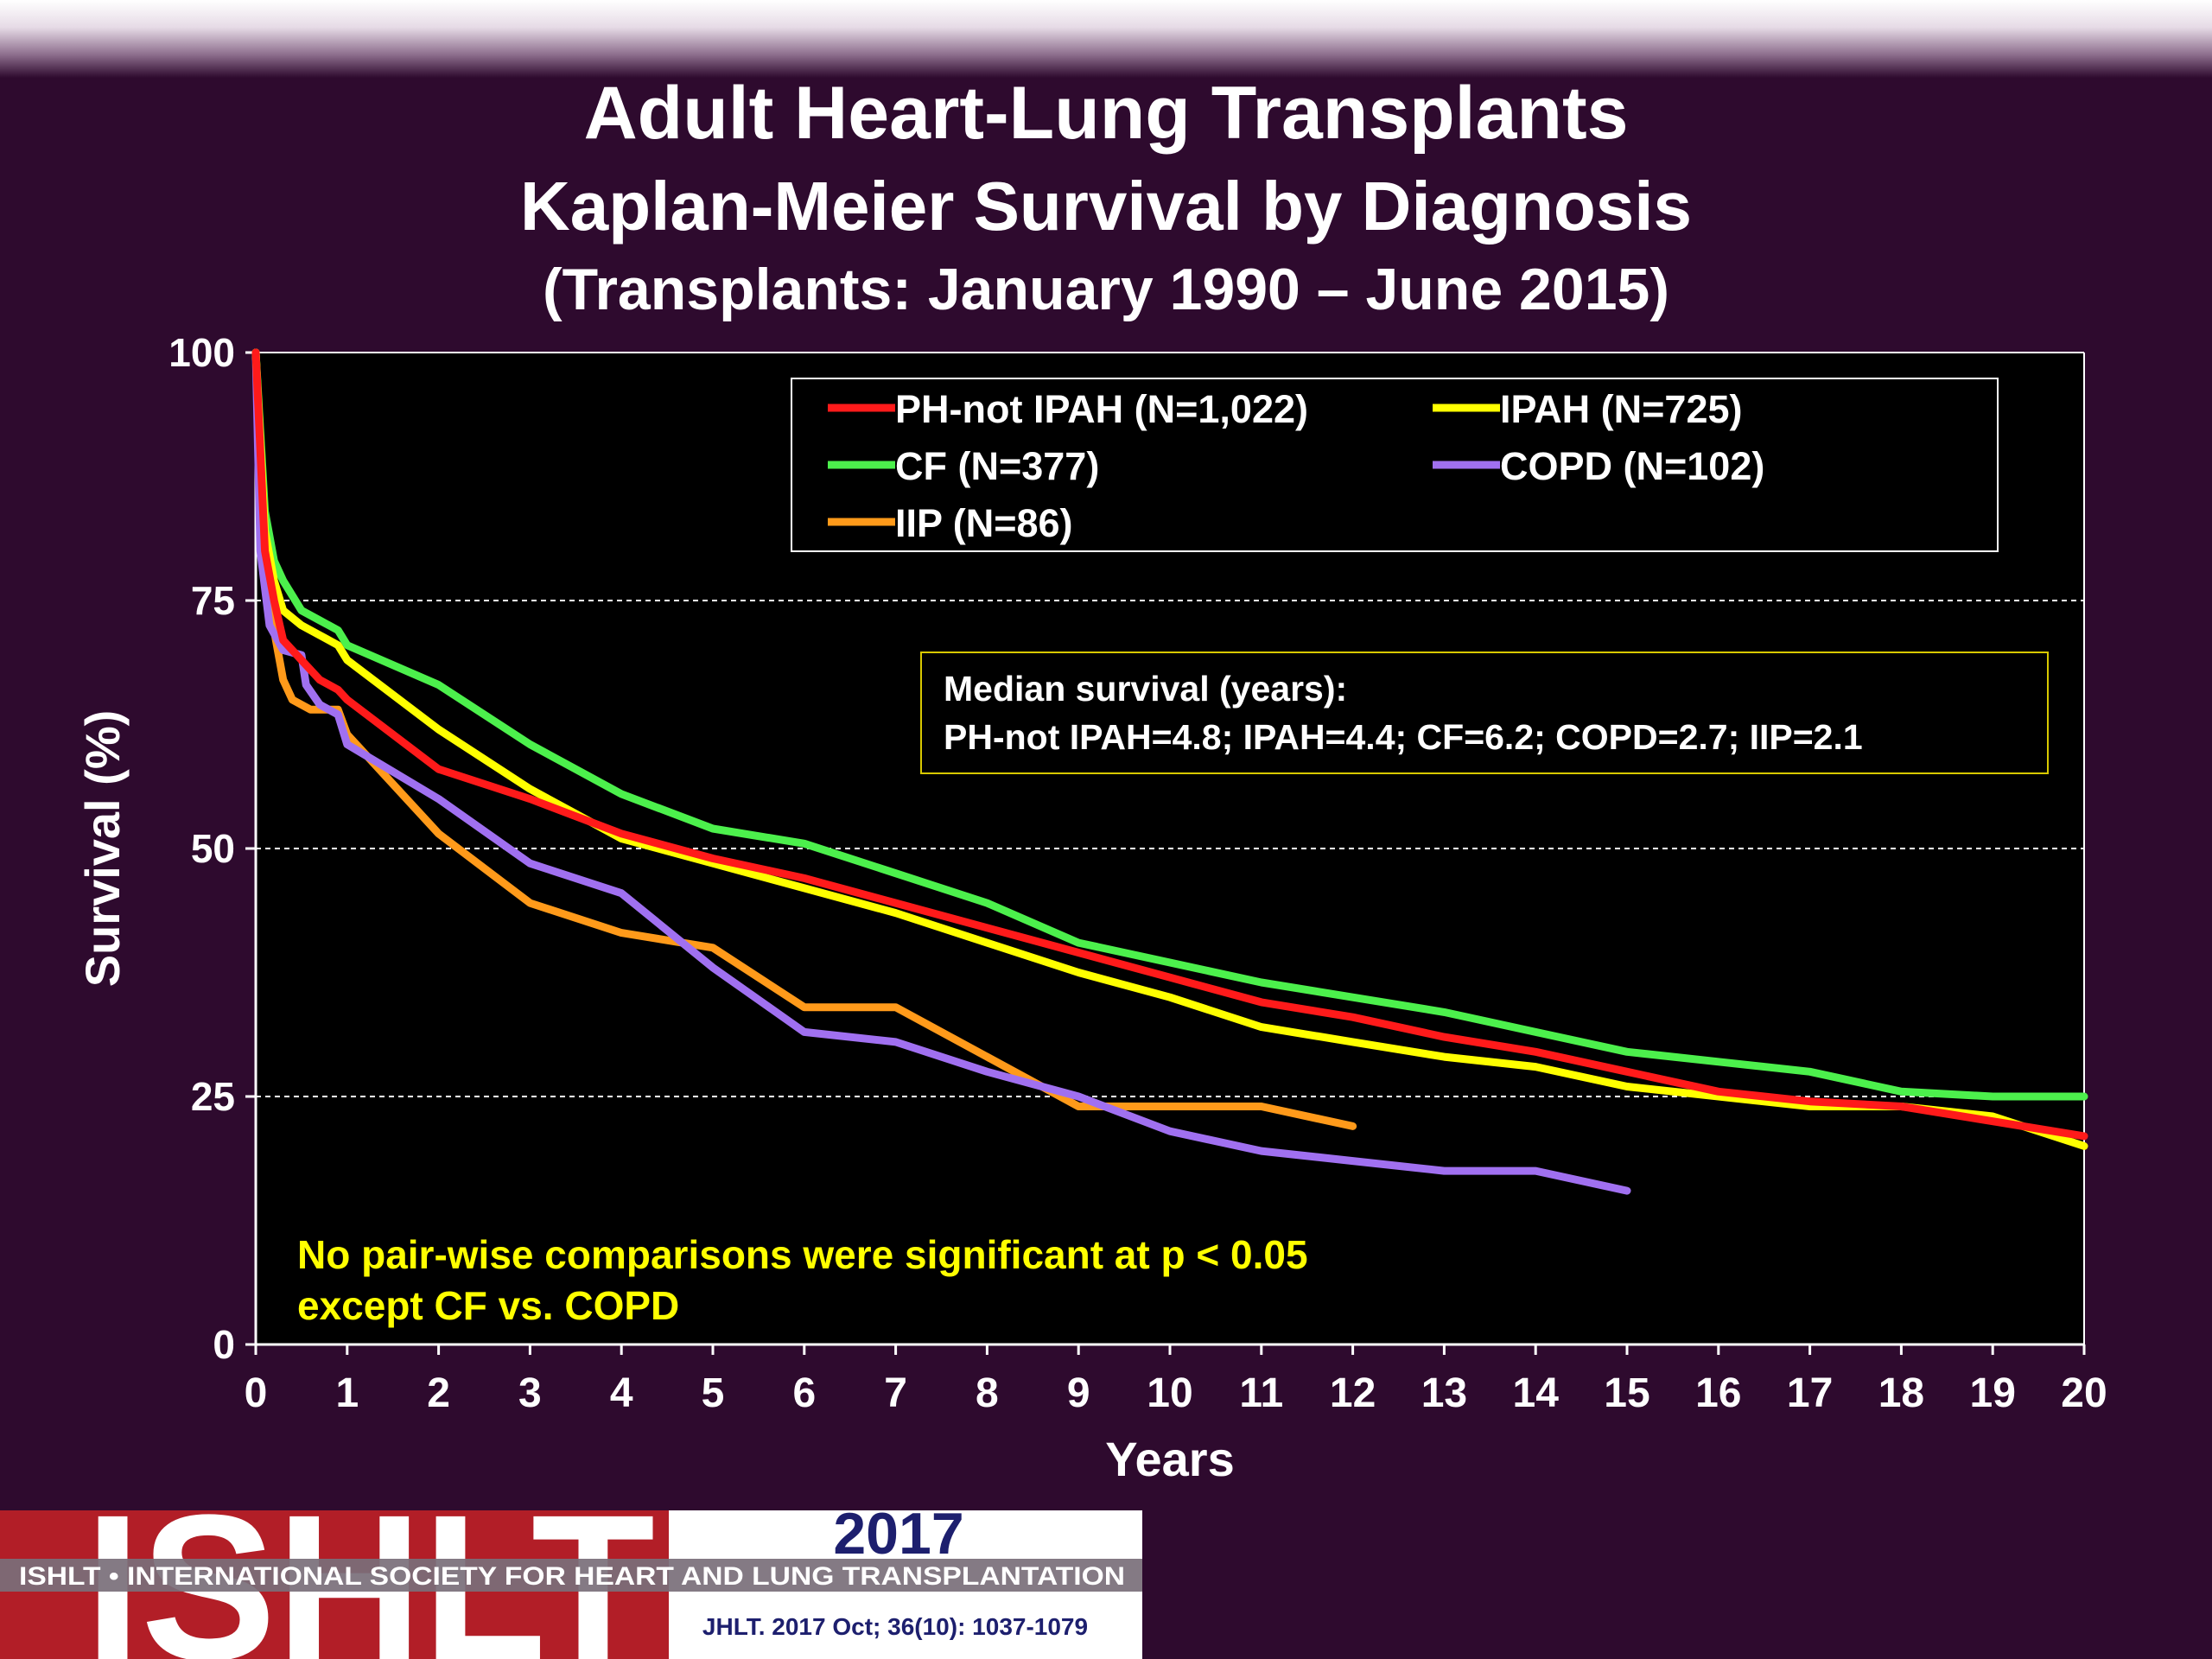 The height and width of the screenshot is (1659, 2212). Describe the element at coordinates (213, 1096) in the screenshot. I see `y-tick-label-25: 25` at that location.